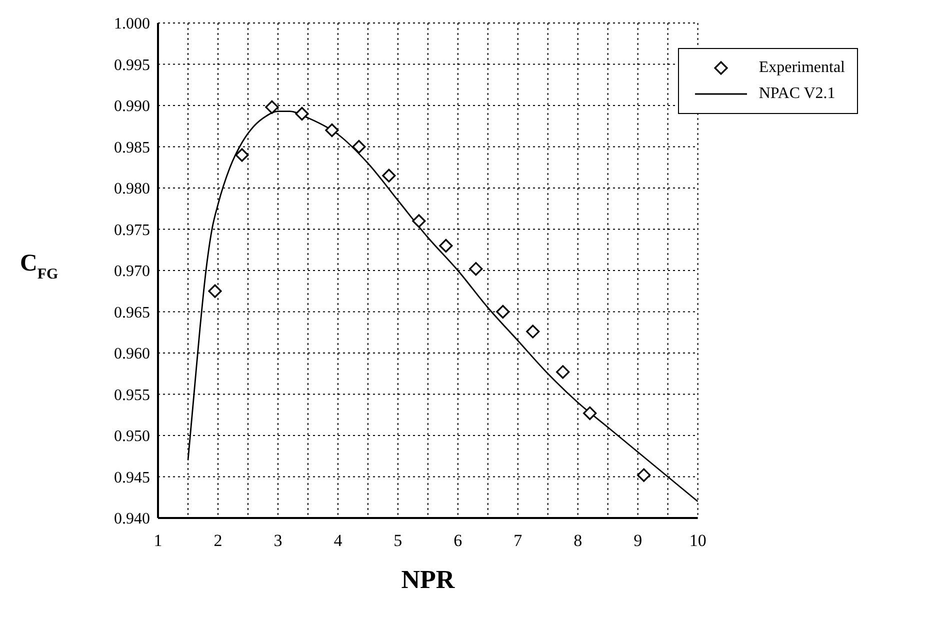 This screenshot has height=630, width=931. I want to click on legend-label: NPAC V2.1, so click(797, 94).